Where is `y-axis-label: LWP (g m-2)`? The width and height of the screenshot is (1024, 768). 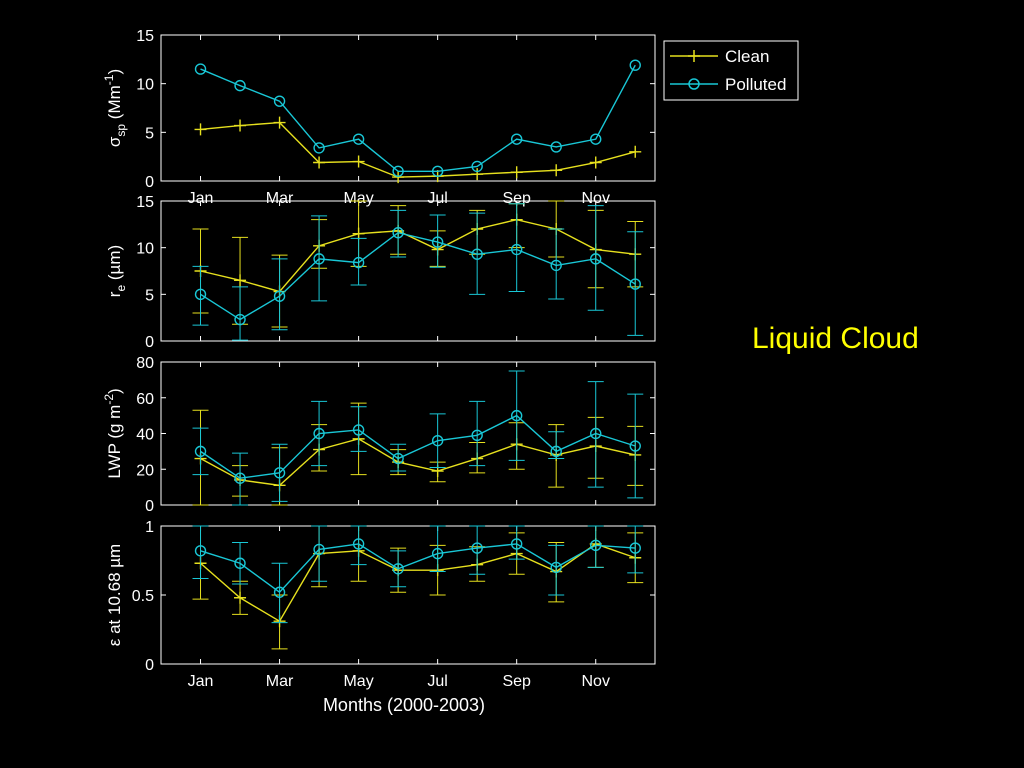
y-axis-label: LWP (g m-2) is located at coordinates (113, 433).